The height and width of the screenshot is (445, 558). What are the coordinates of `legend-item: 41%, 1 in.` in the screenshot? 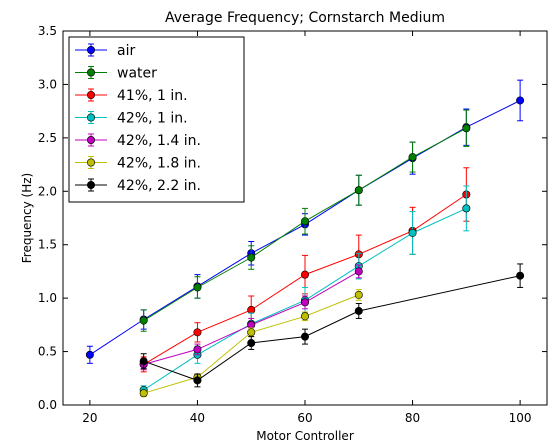 It's located at (131, 96).